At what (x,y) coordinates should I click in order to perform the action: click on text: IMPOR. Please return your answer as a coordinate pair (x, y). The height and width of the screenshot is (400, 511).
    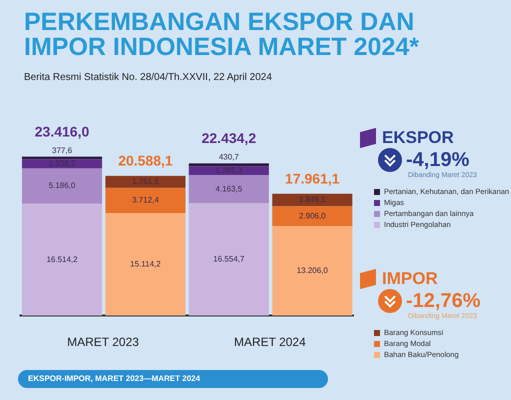
    Looking at the image, I should click on (410, 279).